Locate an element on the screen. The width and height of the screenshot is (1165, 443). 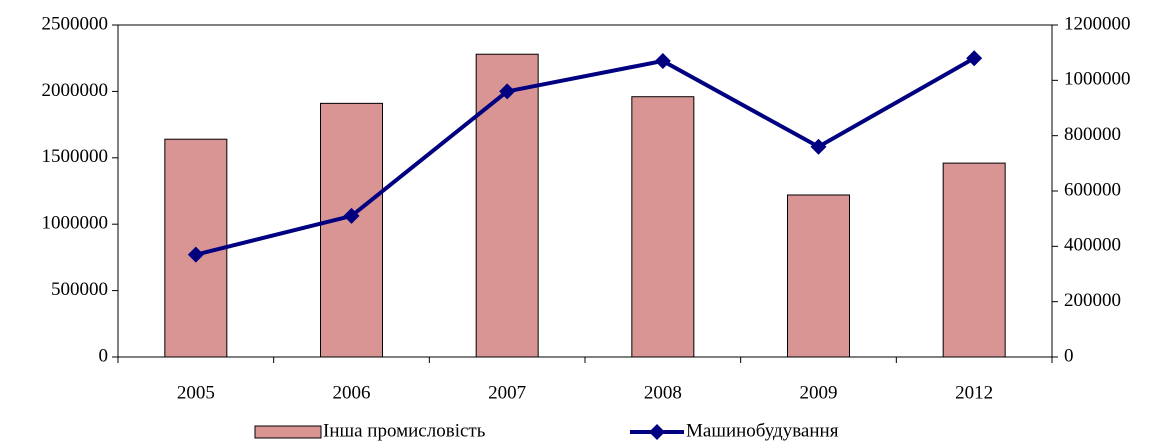
x-tick-label: 2012 is located at coordinates (974, 392).